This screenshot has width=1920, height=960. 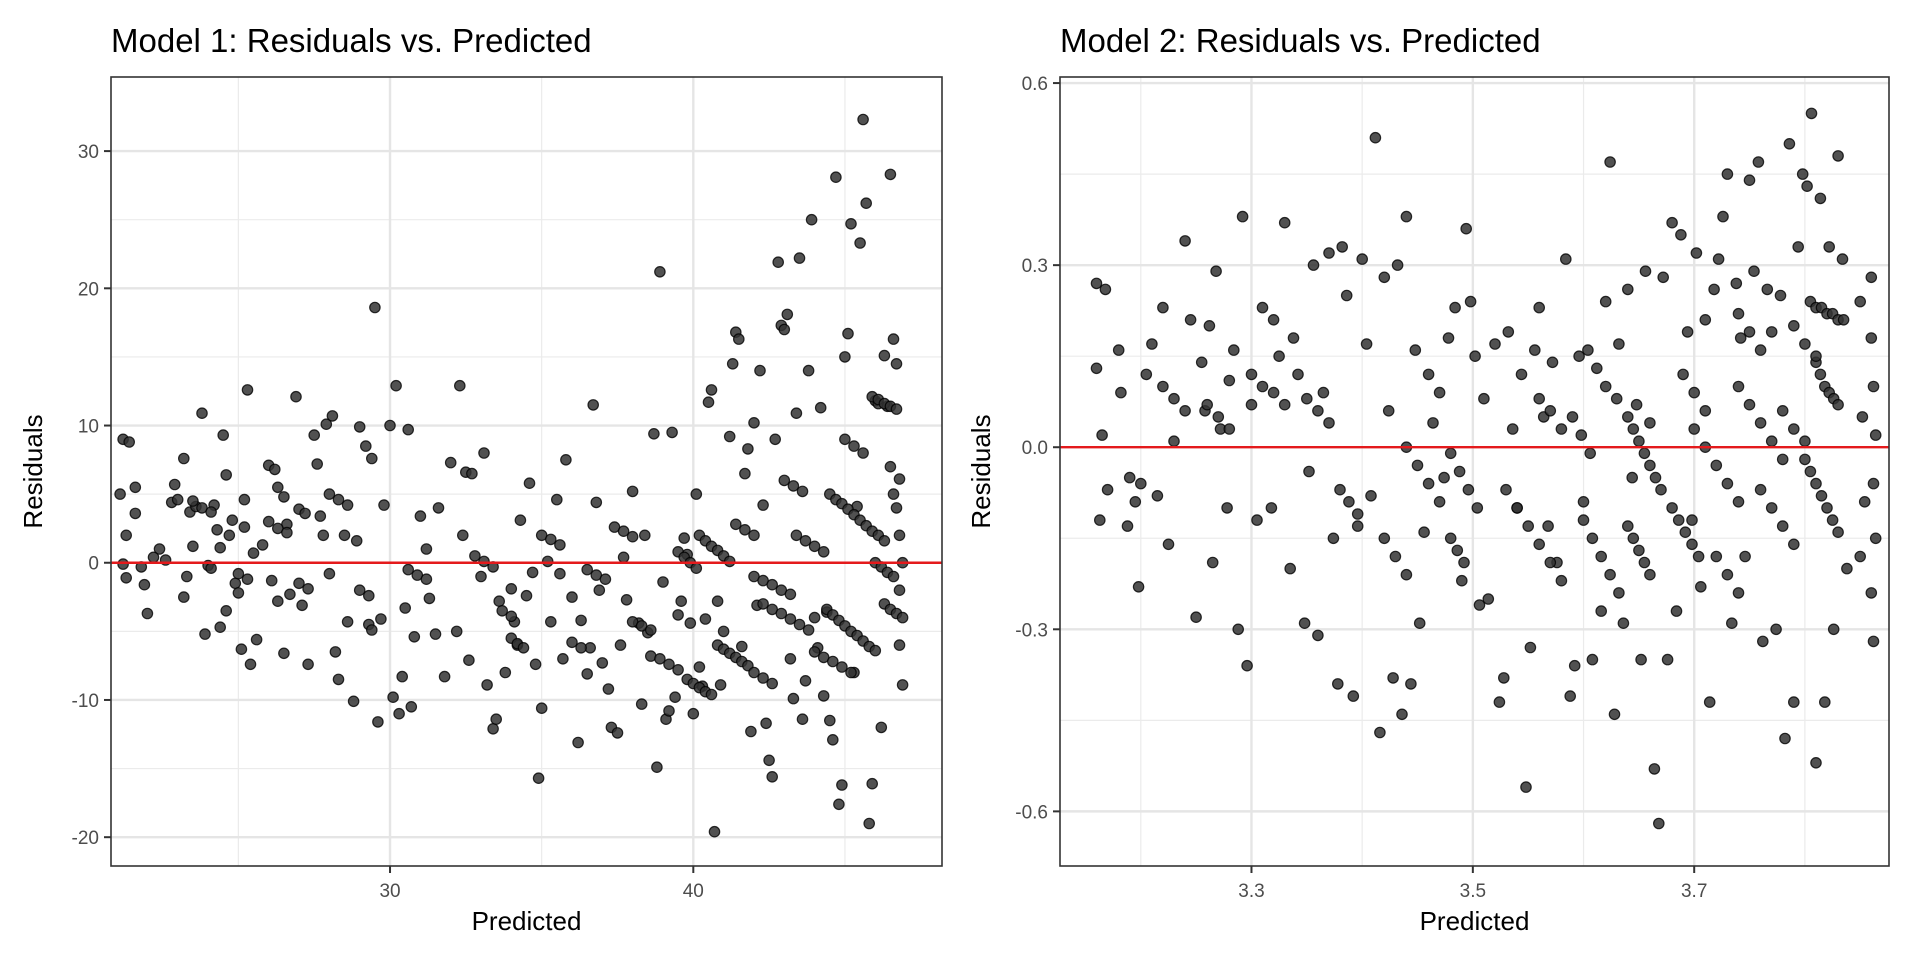 I want to click on y-tick-label: -0.6, so click(x=1031, y=812).